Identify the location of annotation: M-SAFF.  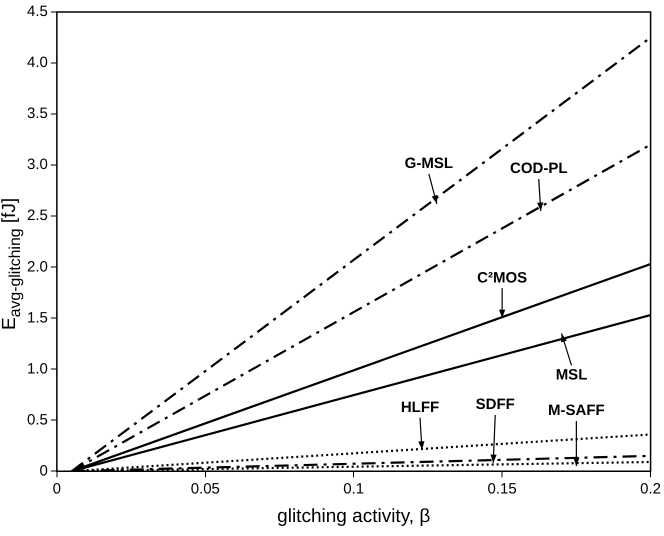
(576, 411).